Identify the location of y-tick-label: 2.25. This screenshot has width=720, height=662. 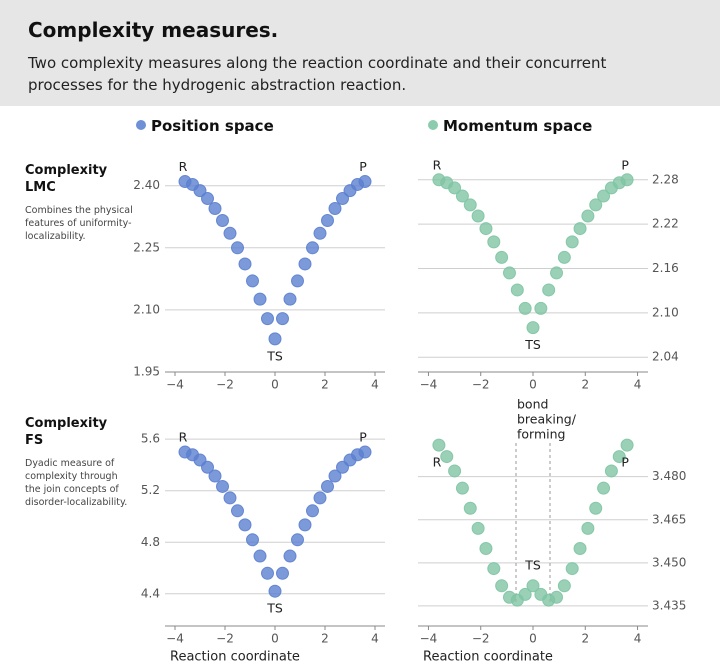
(146, 247).